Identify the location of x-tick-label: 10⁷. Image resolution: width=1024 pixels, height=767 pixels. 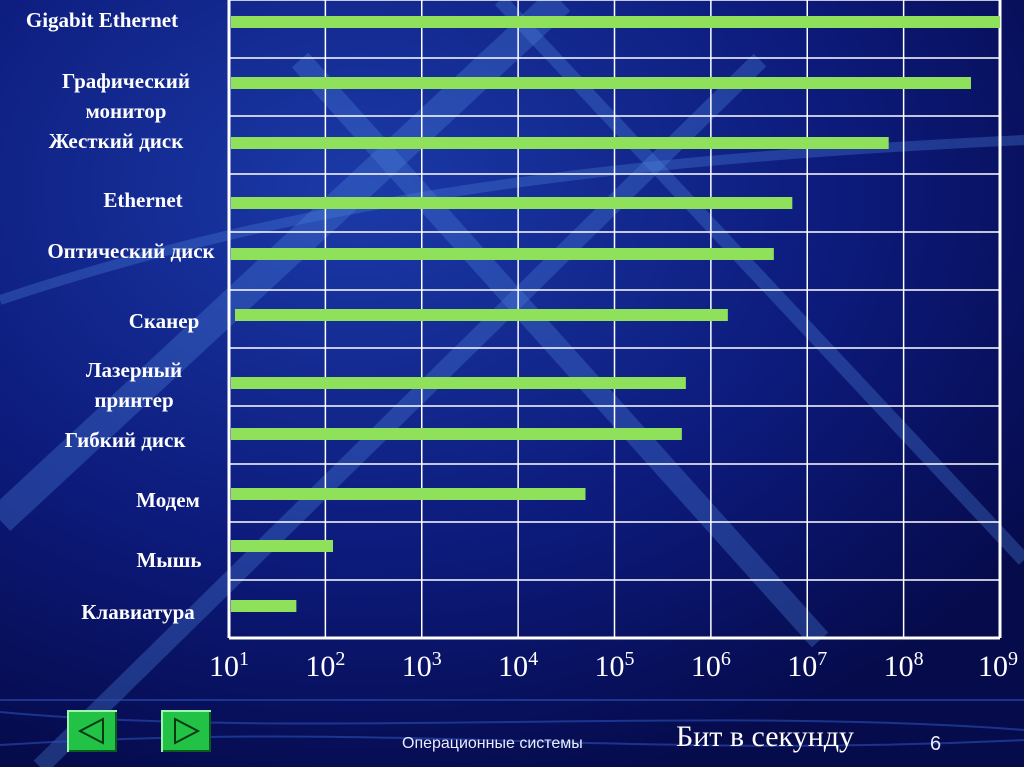
(807, 665).